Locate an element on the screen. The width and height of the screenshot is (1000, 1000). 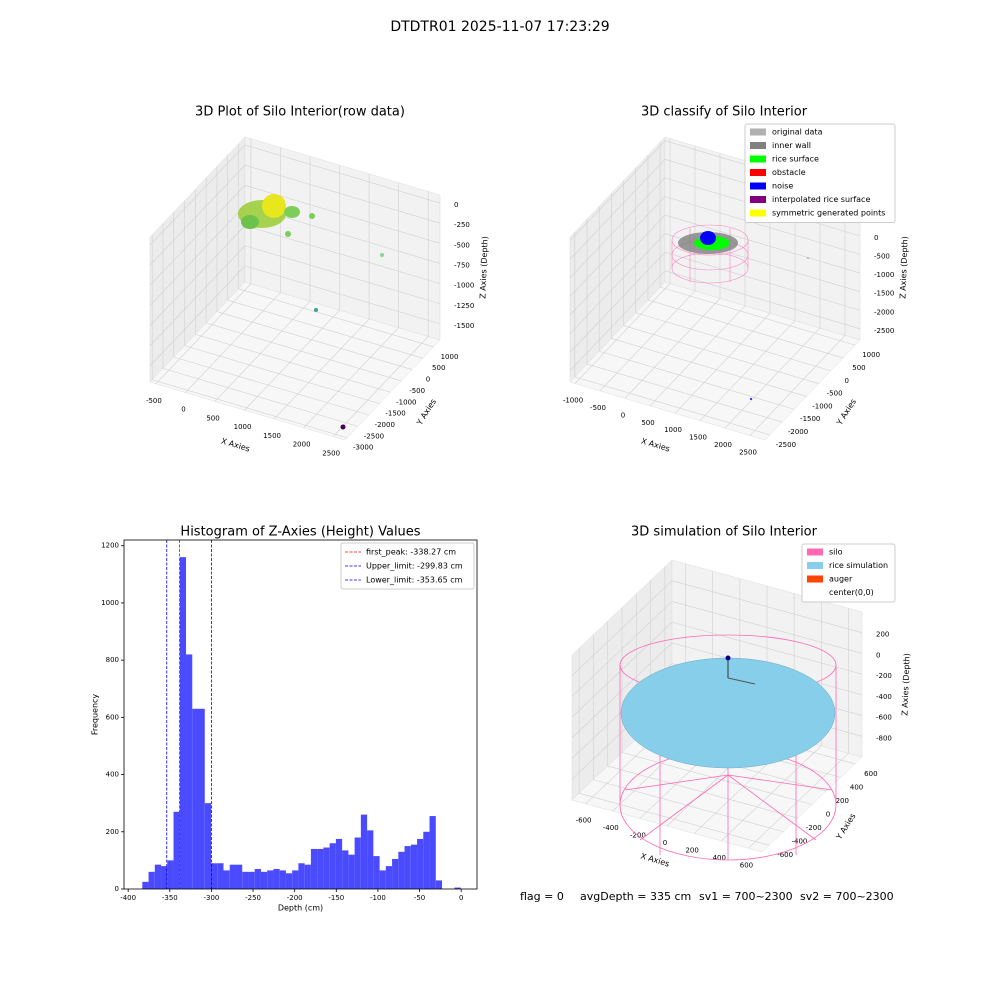
legend-label: auger is located at coordinates (841, 579).